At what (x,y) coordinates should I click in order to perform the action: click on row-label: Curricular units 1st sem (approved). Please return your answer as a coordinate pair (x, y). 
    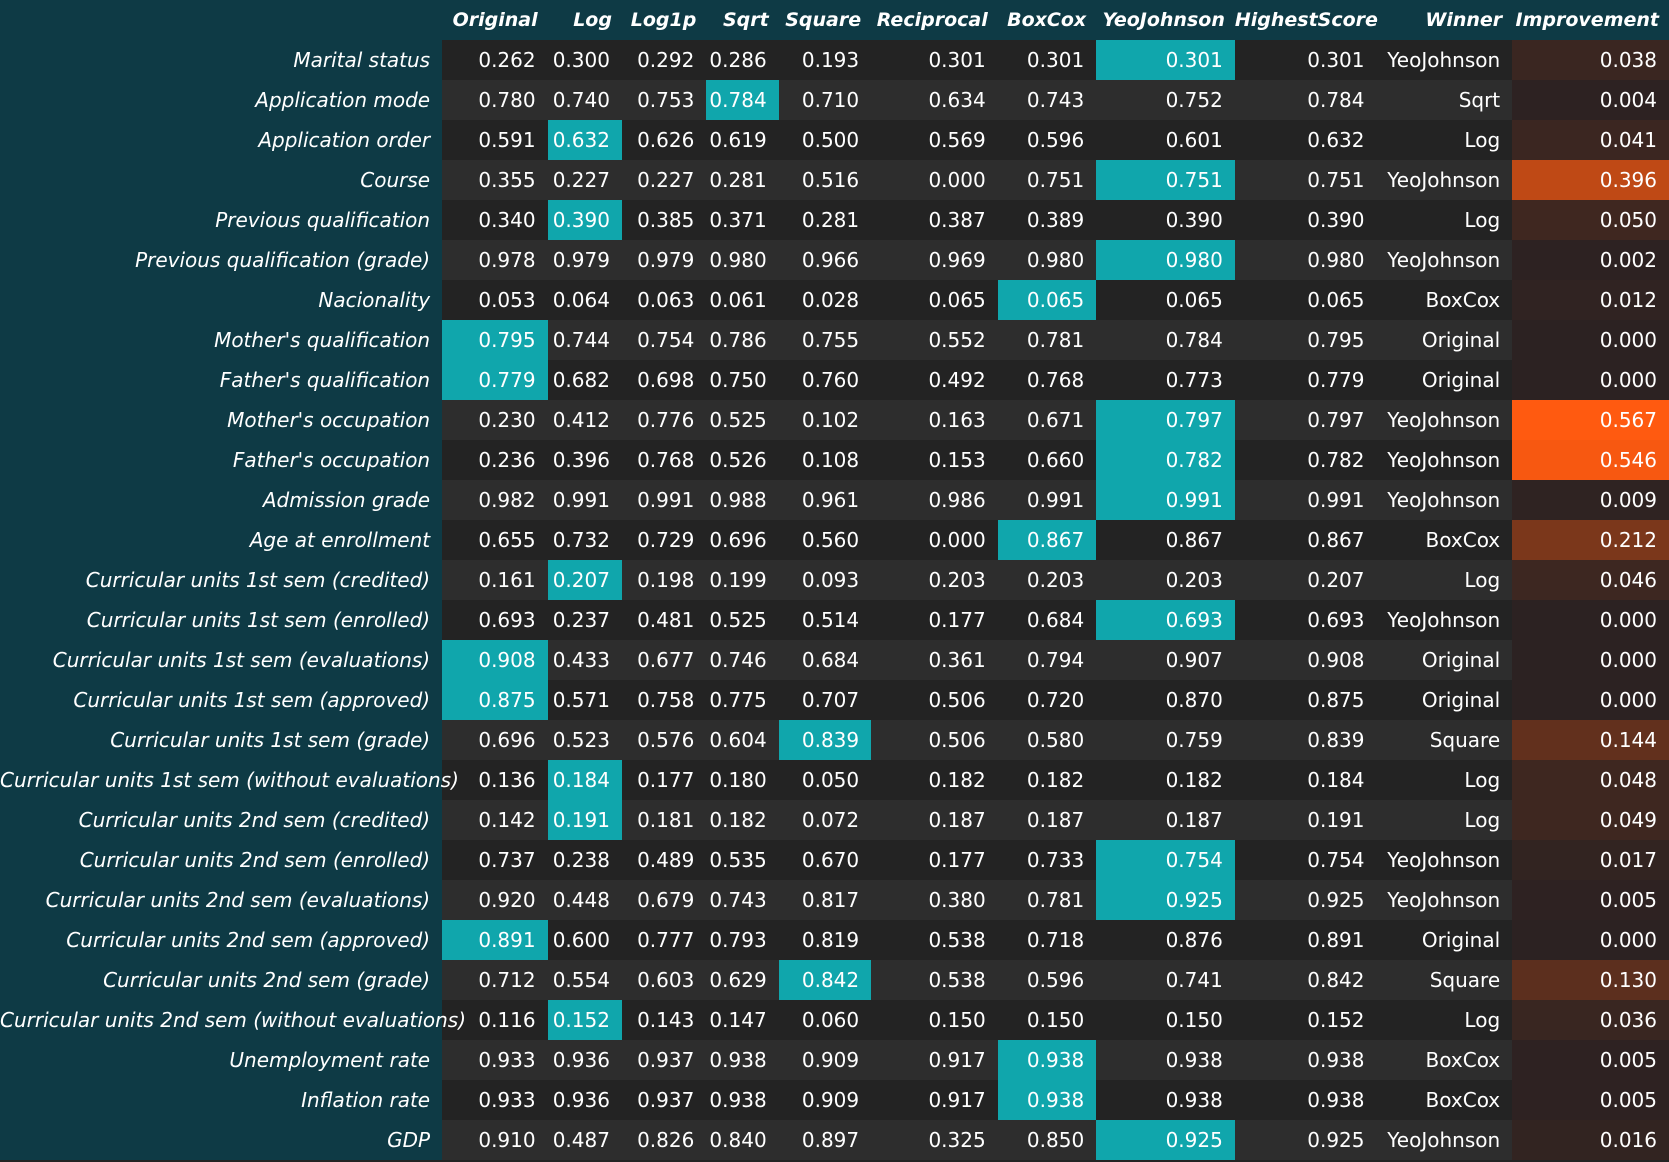
    Looking at the image, I should click on (221, 700).